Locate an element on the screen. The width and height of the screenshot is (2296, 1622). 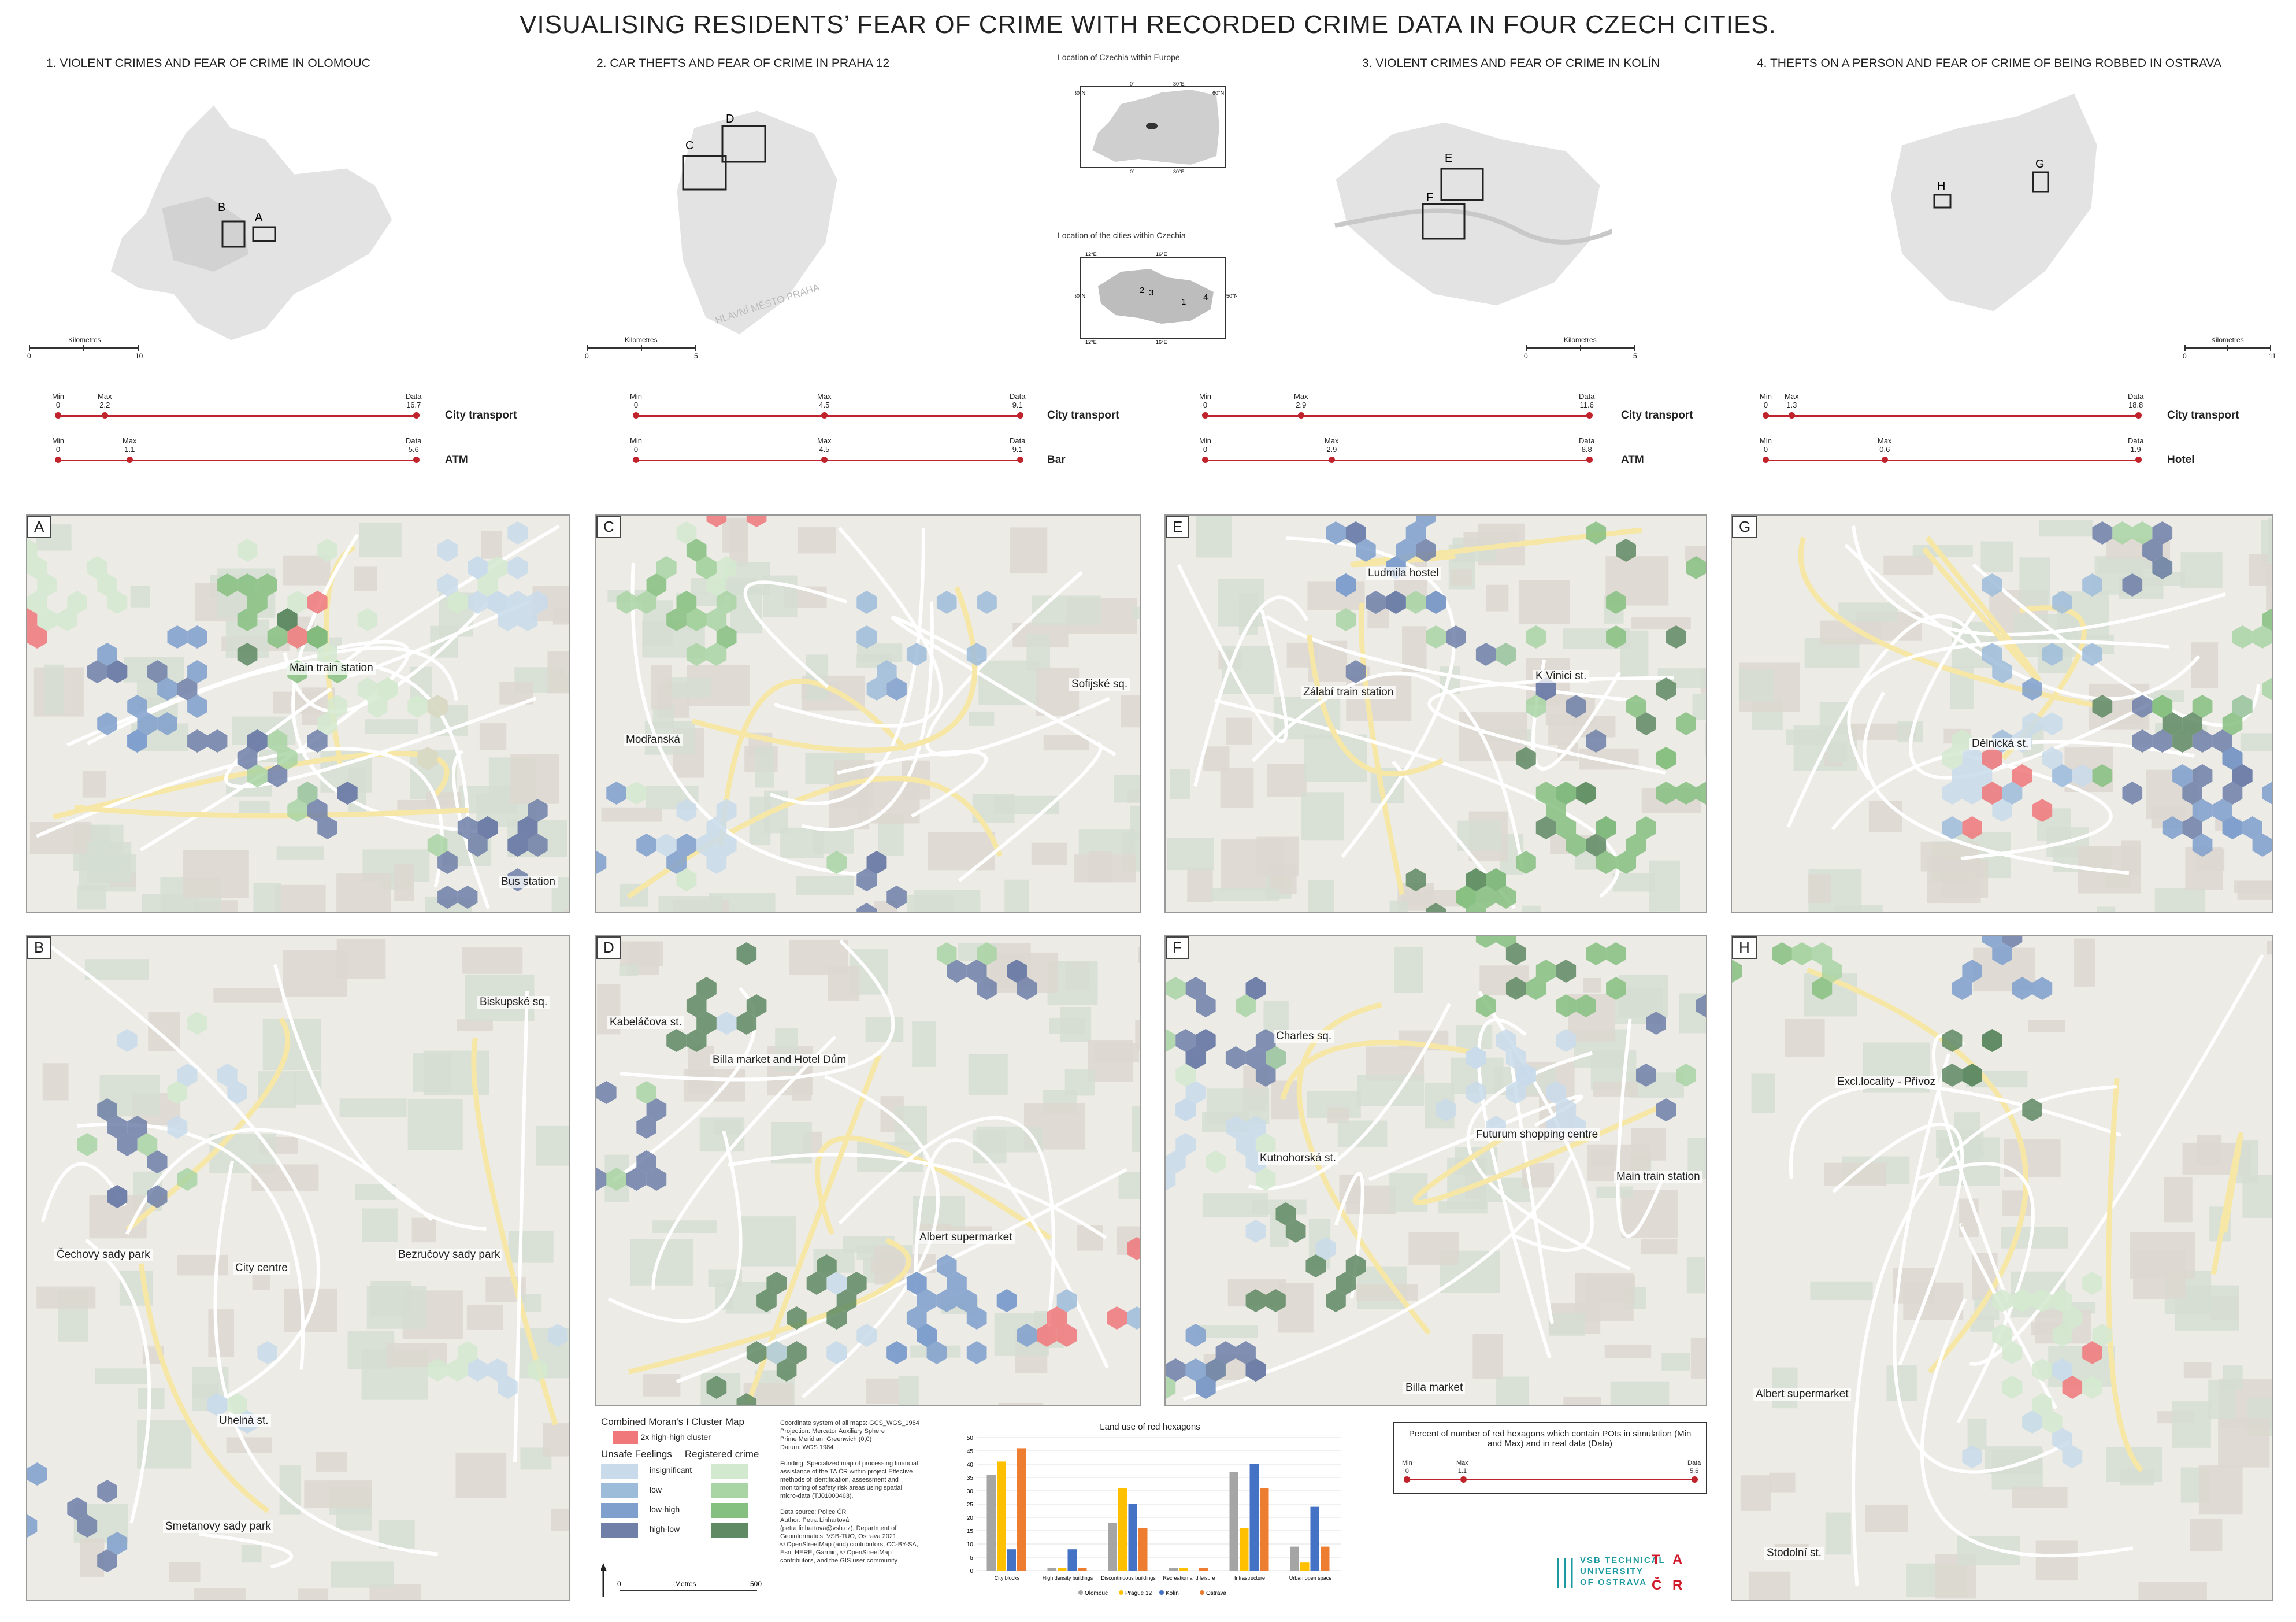
chart-legend-label: Ostrava is located at coordinates (1216, 1593).